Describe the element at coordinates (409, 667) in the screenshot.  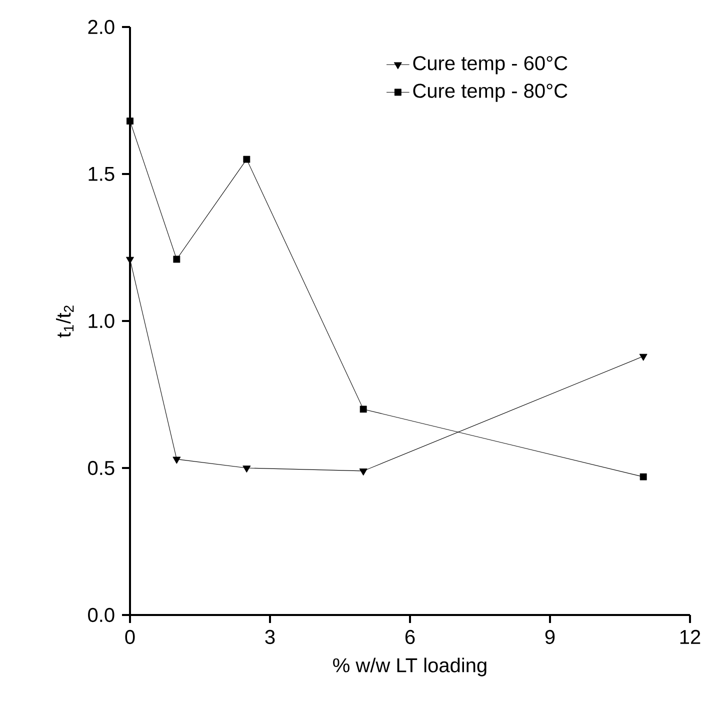
I see `x-axis-title: % w/w LT loading` at that location.